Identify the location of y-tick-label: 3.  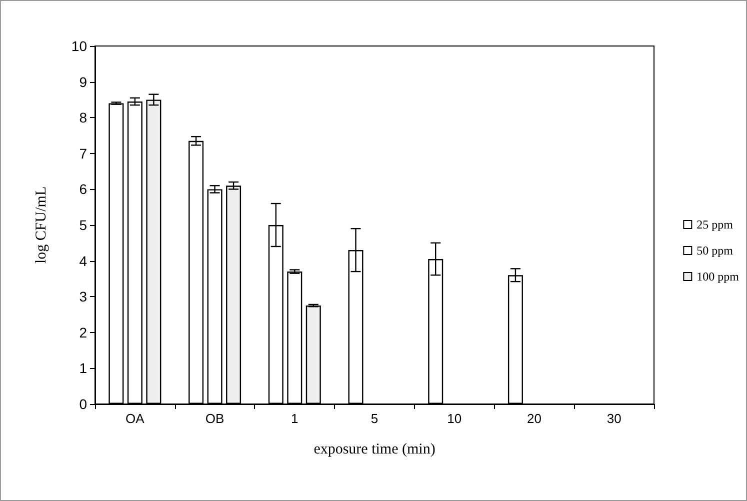
(83, 296).